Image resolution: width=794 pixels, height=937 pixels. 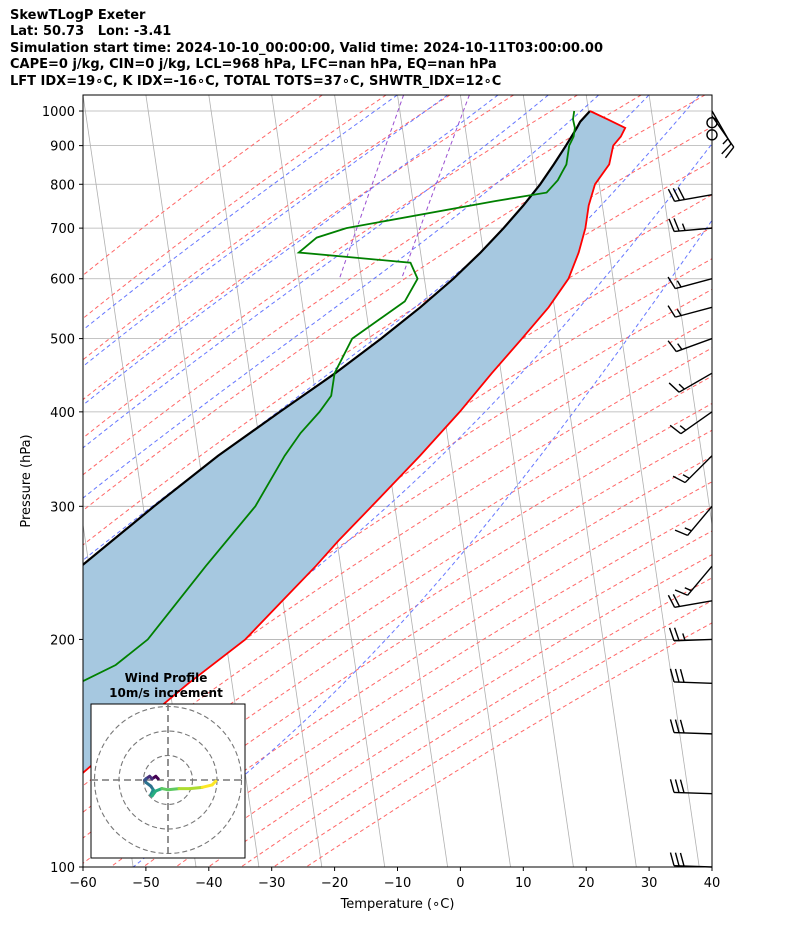 I want to click on y-tick-label: 800, so click(x=62, y=185).